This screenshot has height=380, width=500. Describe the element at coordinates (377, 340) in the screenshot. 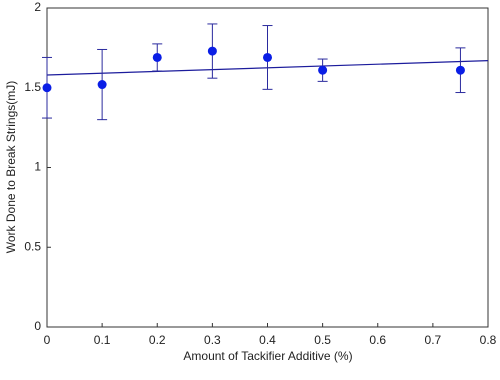

I see `x-tick-label: 0.6` at that location.